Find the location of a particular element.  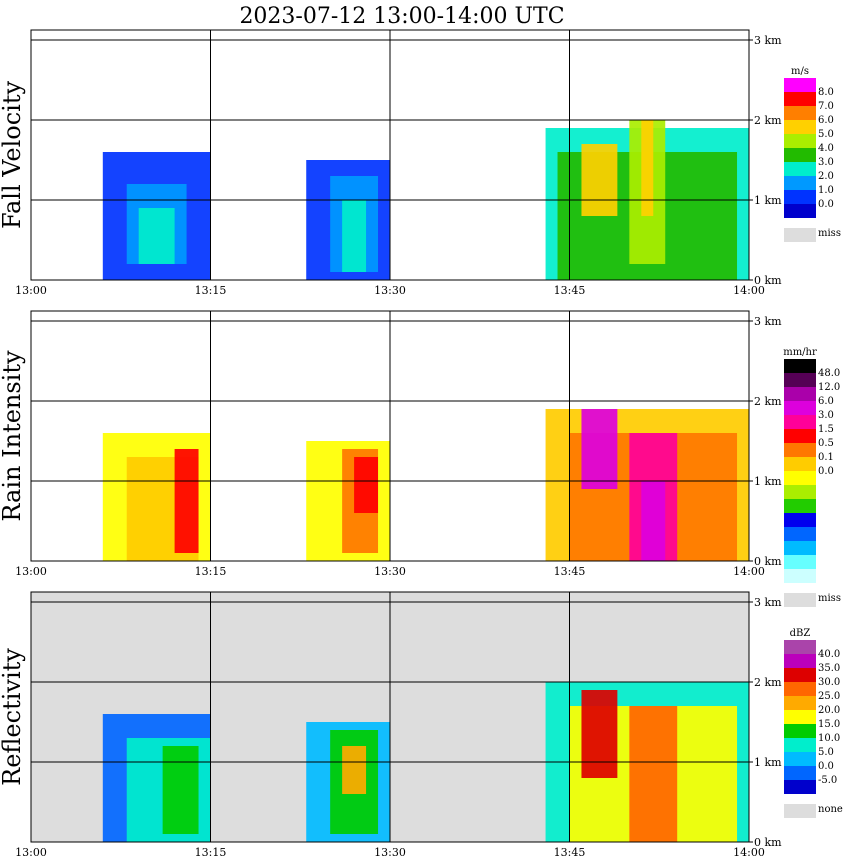

colorbar-label: 20.0 is located at coordinates (829, 710).